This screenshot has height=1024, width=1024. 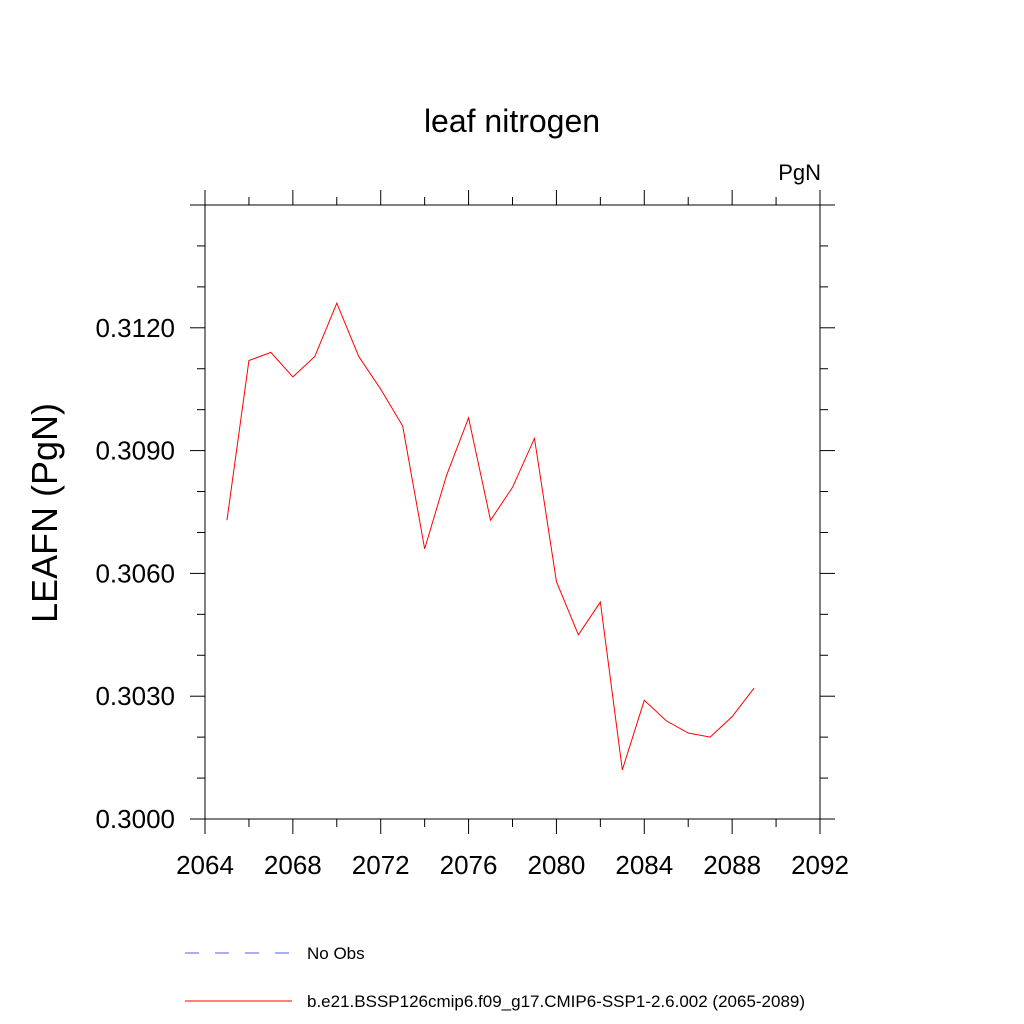 I want to click on x-tick-label: 2092, so click(x=820, y=865).